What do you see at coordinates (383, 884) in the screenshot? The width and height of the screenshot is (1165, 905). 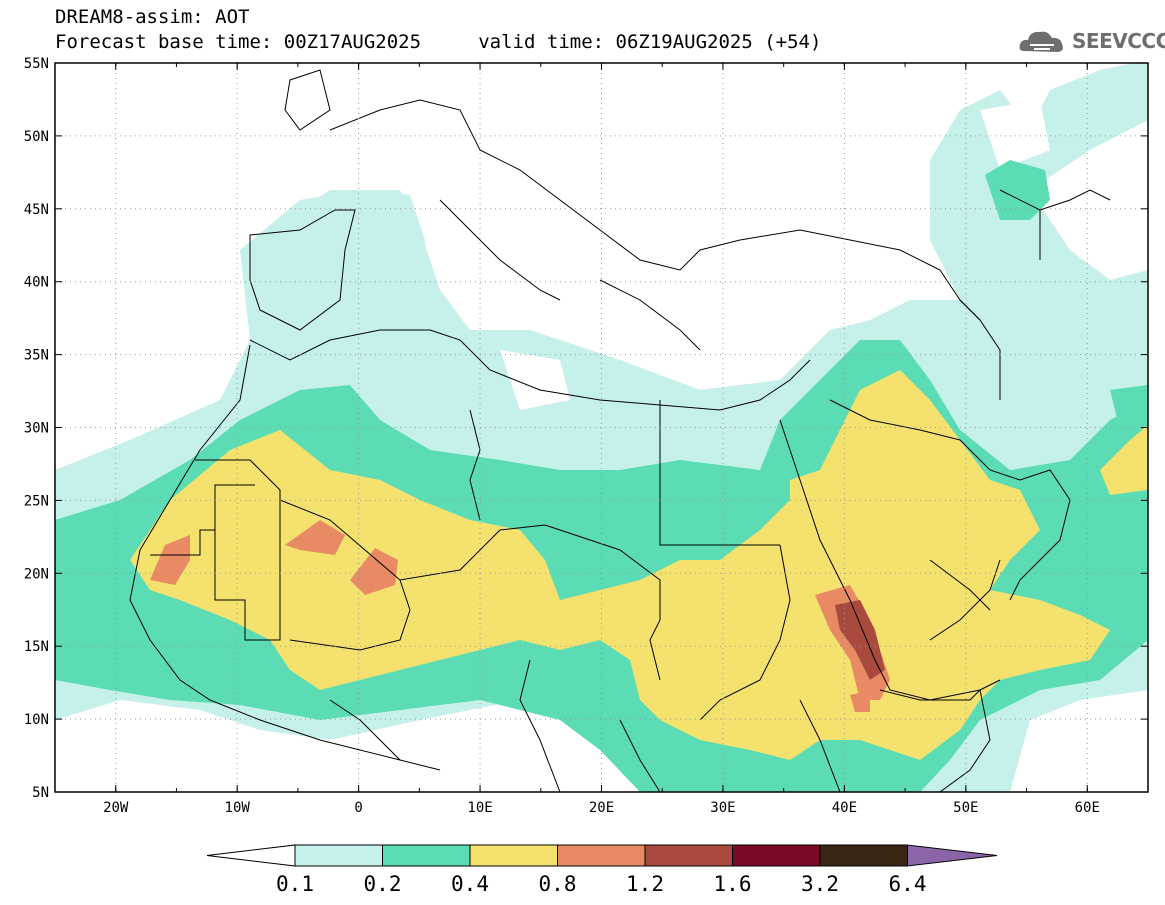 I see `colorbar-label: 0.2` at bounding box center [383, 884].